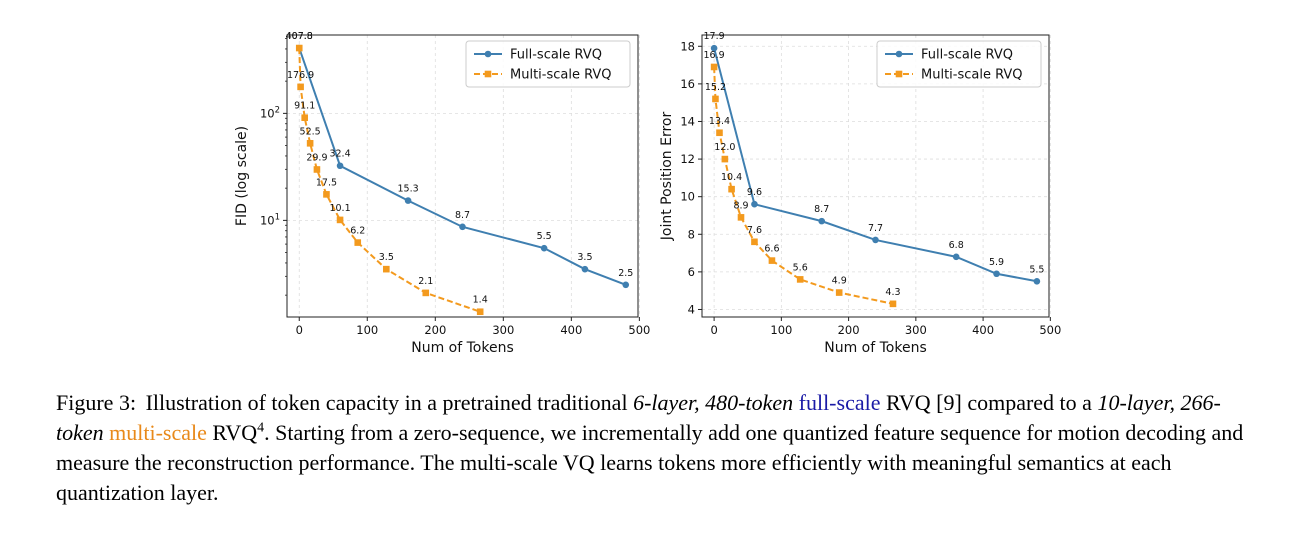 Image resolution: width=1298 pixels, height=544 pixels. Describe the element at coordinates (386, 257) in the screenshot. I see `data-label-multi: 3.5` at that location.